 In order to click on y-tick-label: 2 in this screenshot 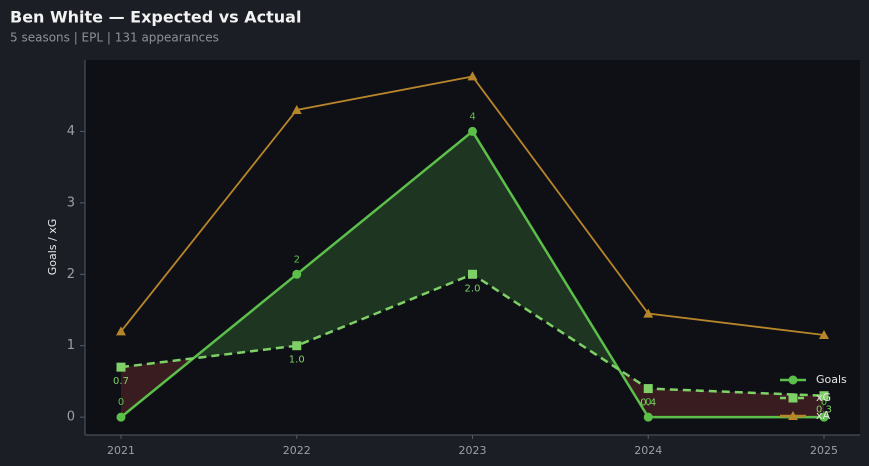, I will do `click(71, 274)`.